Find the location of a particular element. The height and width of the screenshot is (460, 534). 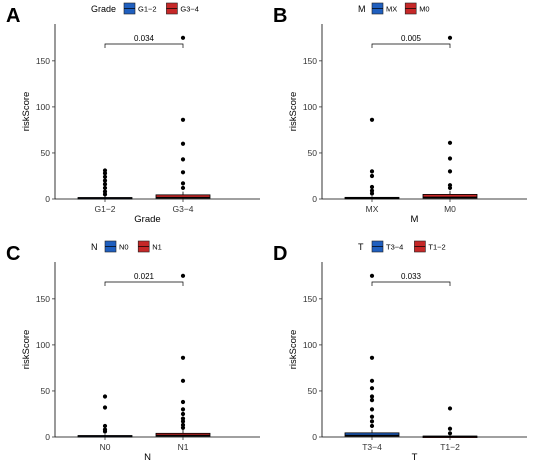

x-tick-label: N0 is located at coordinates (105, 447).